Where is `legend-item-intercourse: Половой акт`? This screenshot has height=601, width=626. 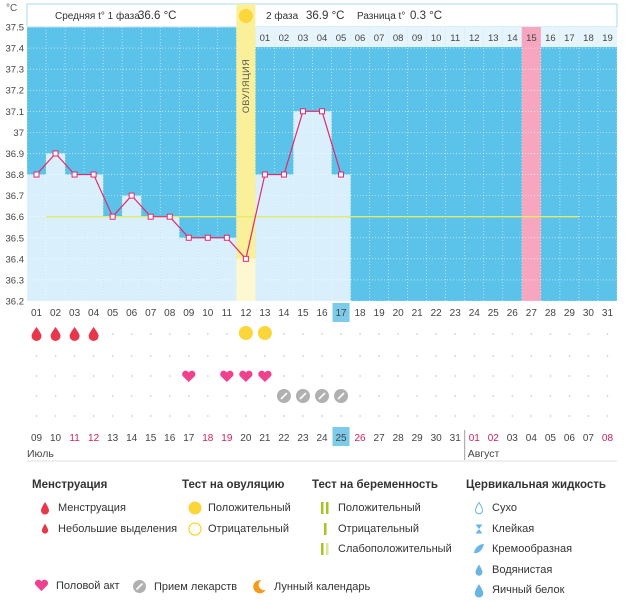
legend-item-intercourse: Половой акт is located at coordinates (75, 585).